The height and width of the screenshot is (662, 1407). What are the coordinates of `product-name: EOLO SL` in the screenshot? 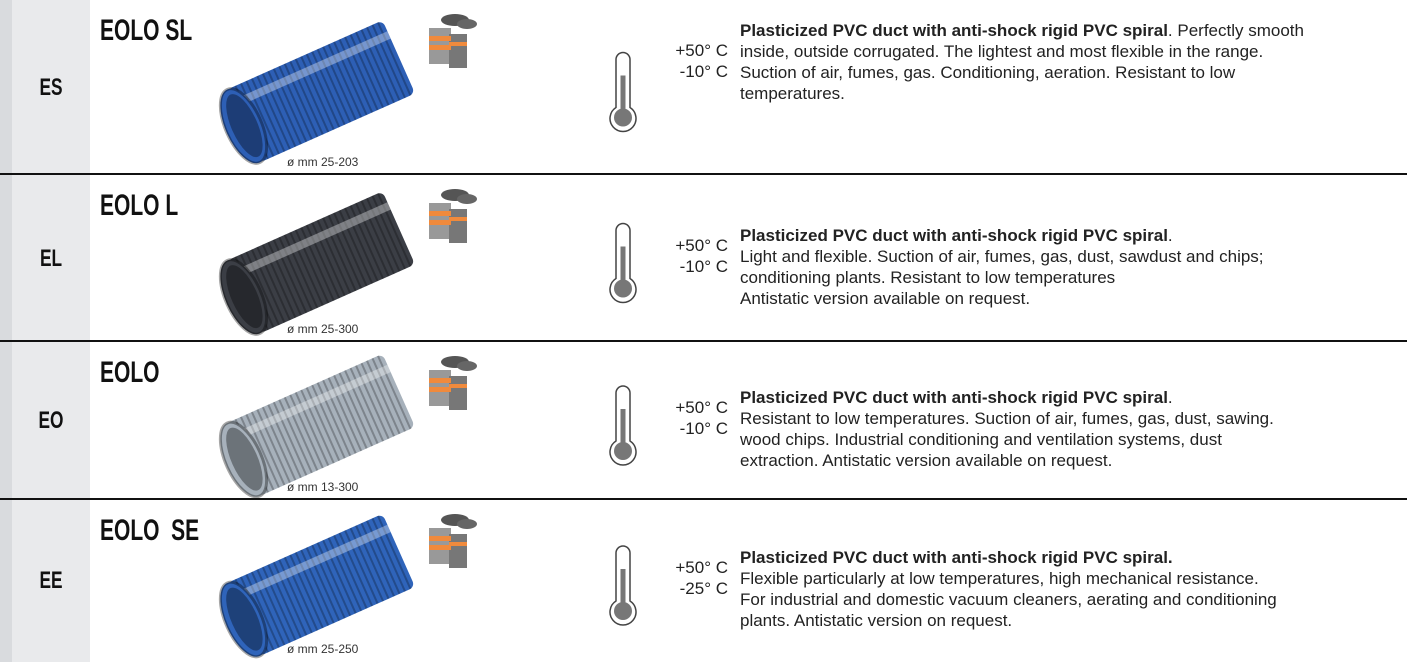 It's located at (146, 30).